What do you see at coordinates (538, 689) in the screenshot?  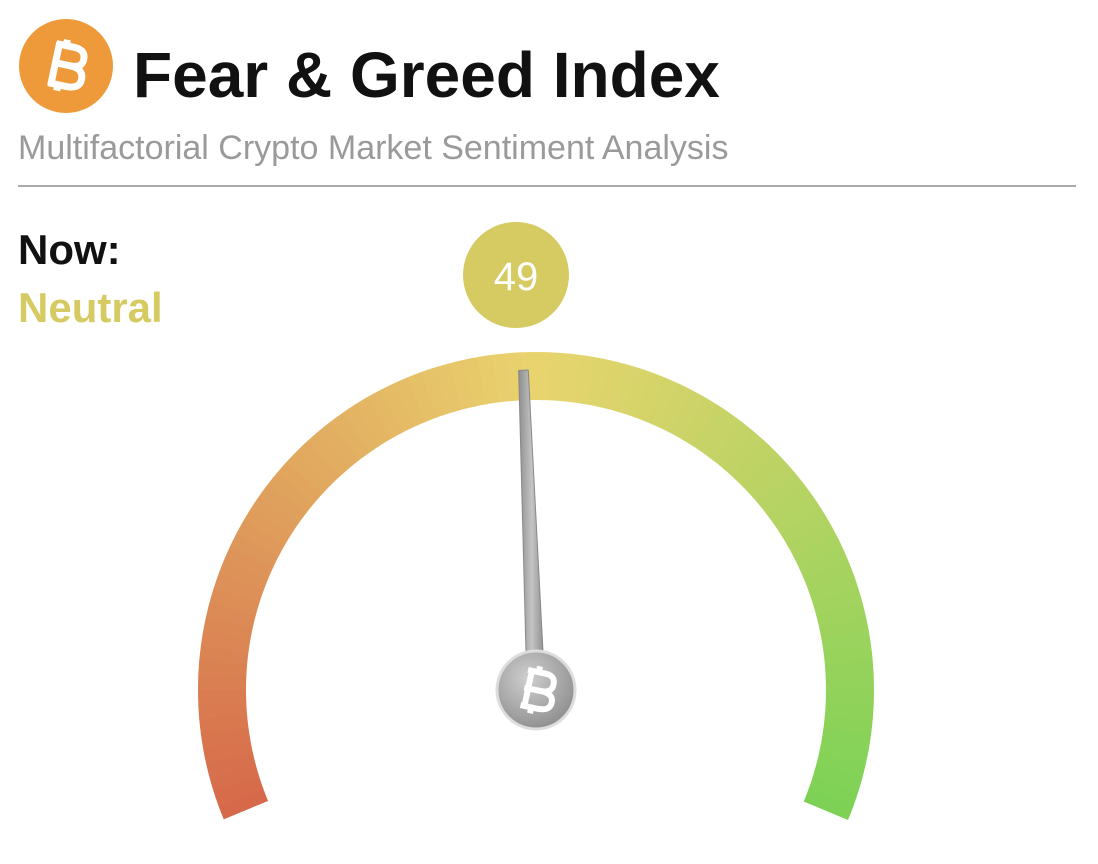 I see `hub-icon` at bounding box center [538, 689].